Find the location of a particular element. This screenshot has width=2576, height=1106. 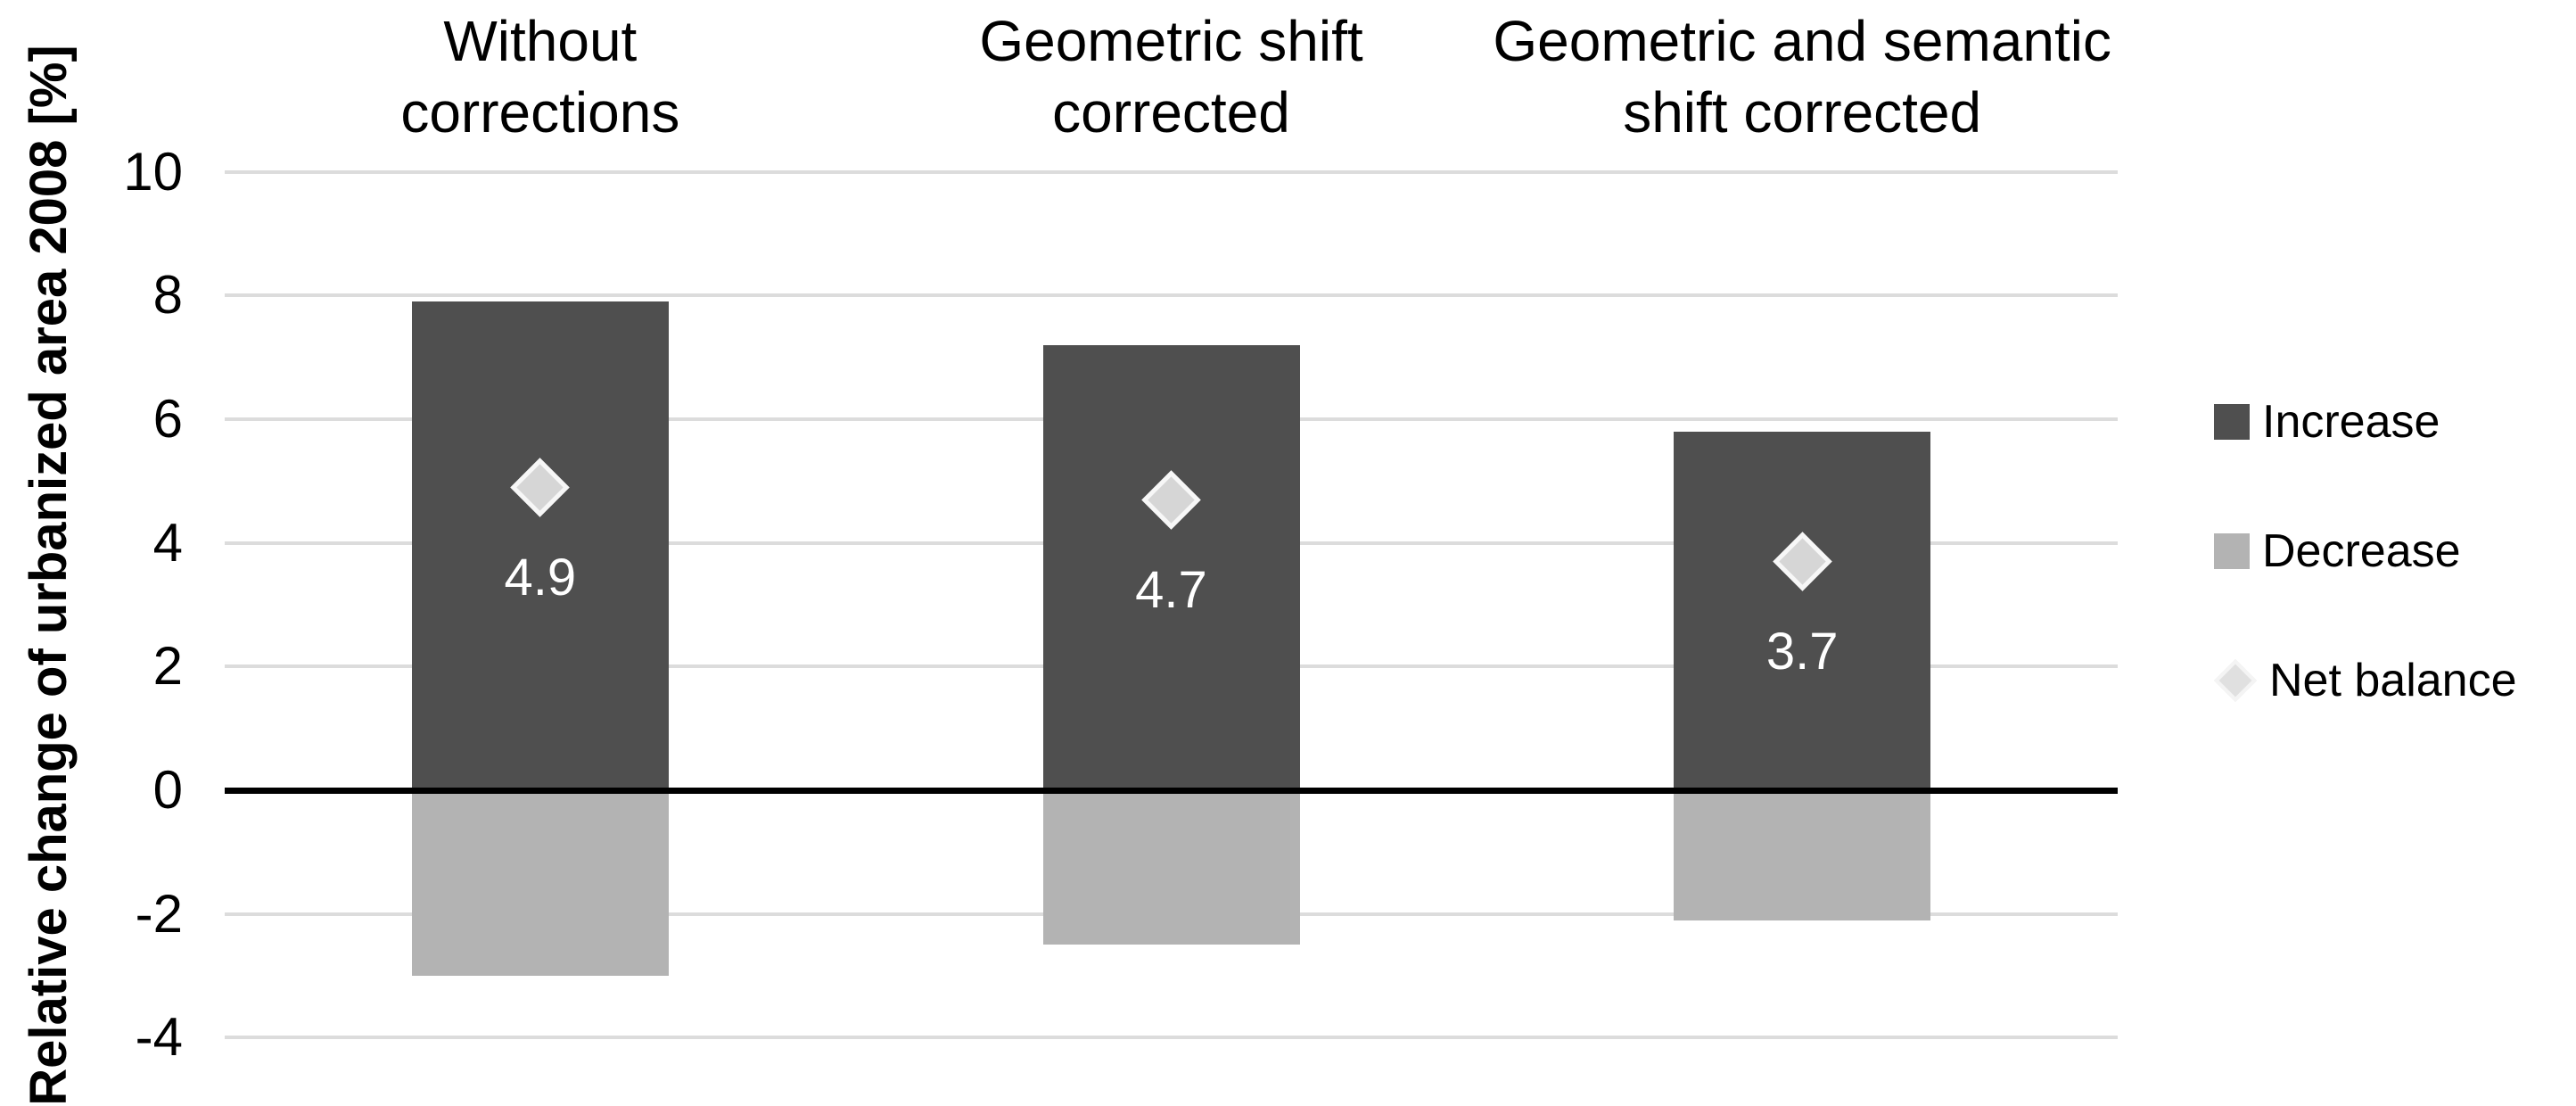

legend-item-decrease: Decrease is located at coordinates (2337, 551).